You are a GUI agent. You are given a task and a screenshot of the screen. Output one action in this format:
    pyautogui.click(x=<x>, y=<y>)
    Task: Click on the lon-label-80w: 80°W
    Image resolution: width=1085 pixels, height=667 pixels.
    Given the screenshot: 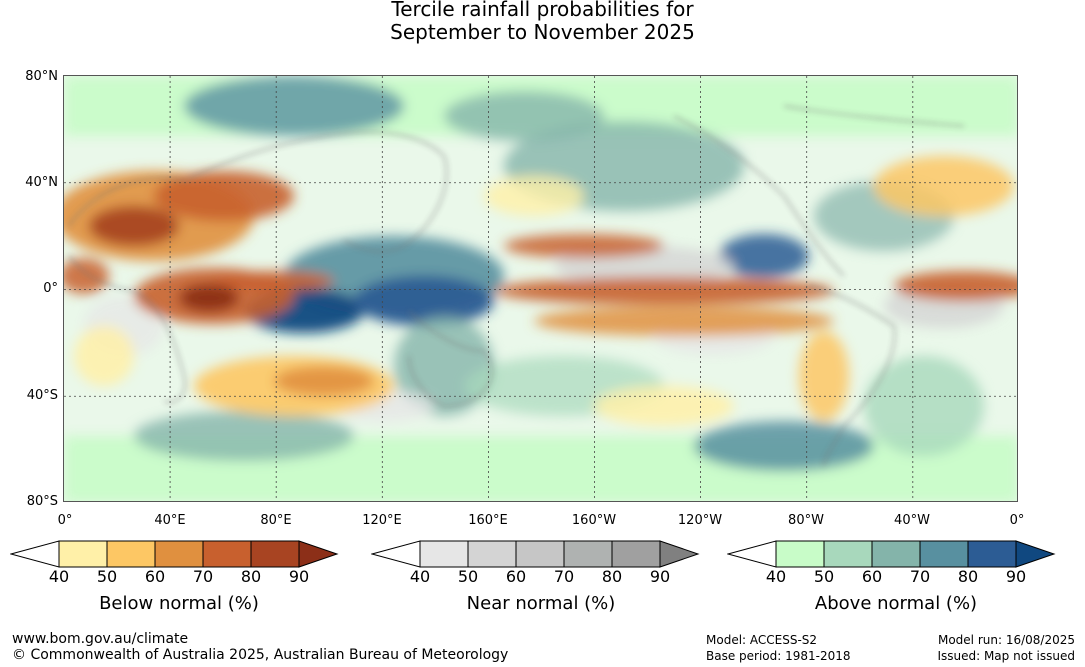 What is the action you would take?
    pyautogui.click(x=806, y=520)
    